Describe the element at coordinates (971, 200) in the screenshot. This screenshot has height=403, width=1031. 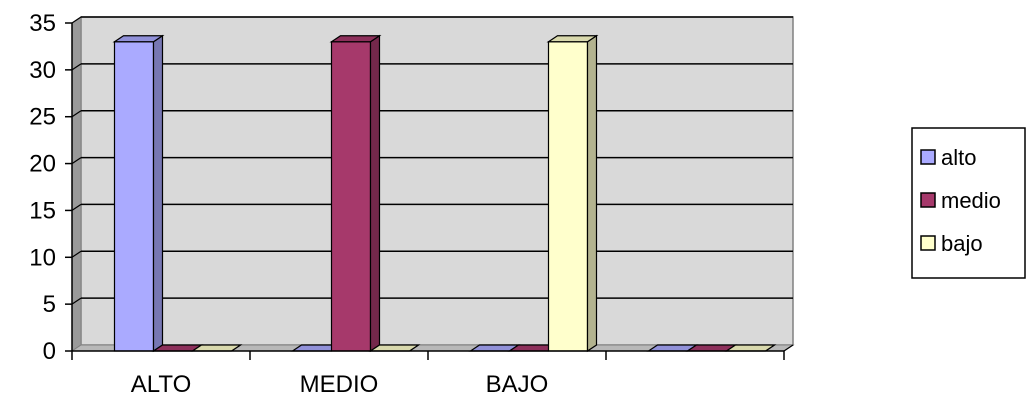
I see `legend-label-medio: medio` at that location.